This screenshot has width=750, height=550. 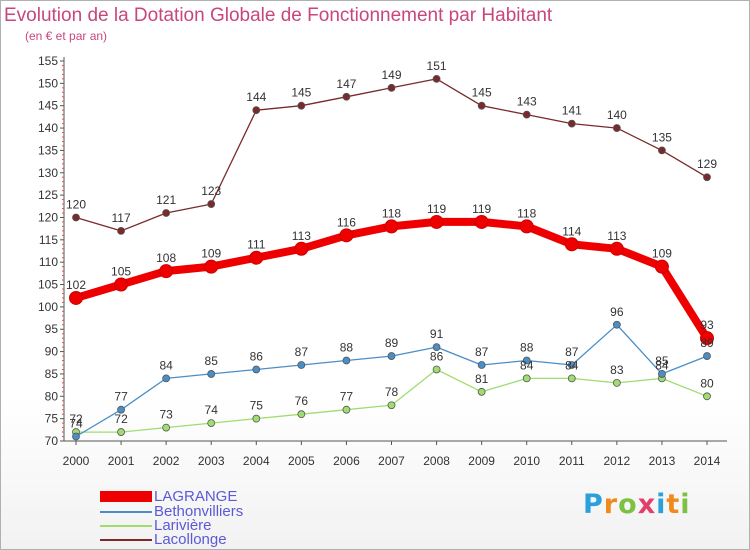 What do you see at coordinates (48, 106) in the screenshot?
I see `y-tick-label: 145` at bounding box center [48, 106].